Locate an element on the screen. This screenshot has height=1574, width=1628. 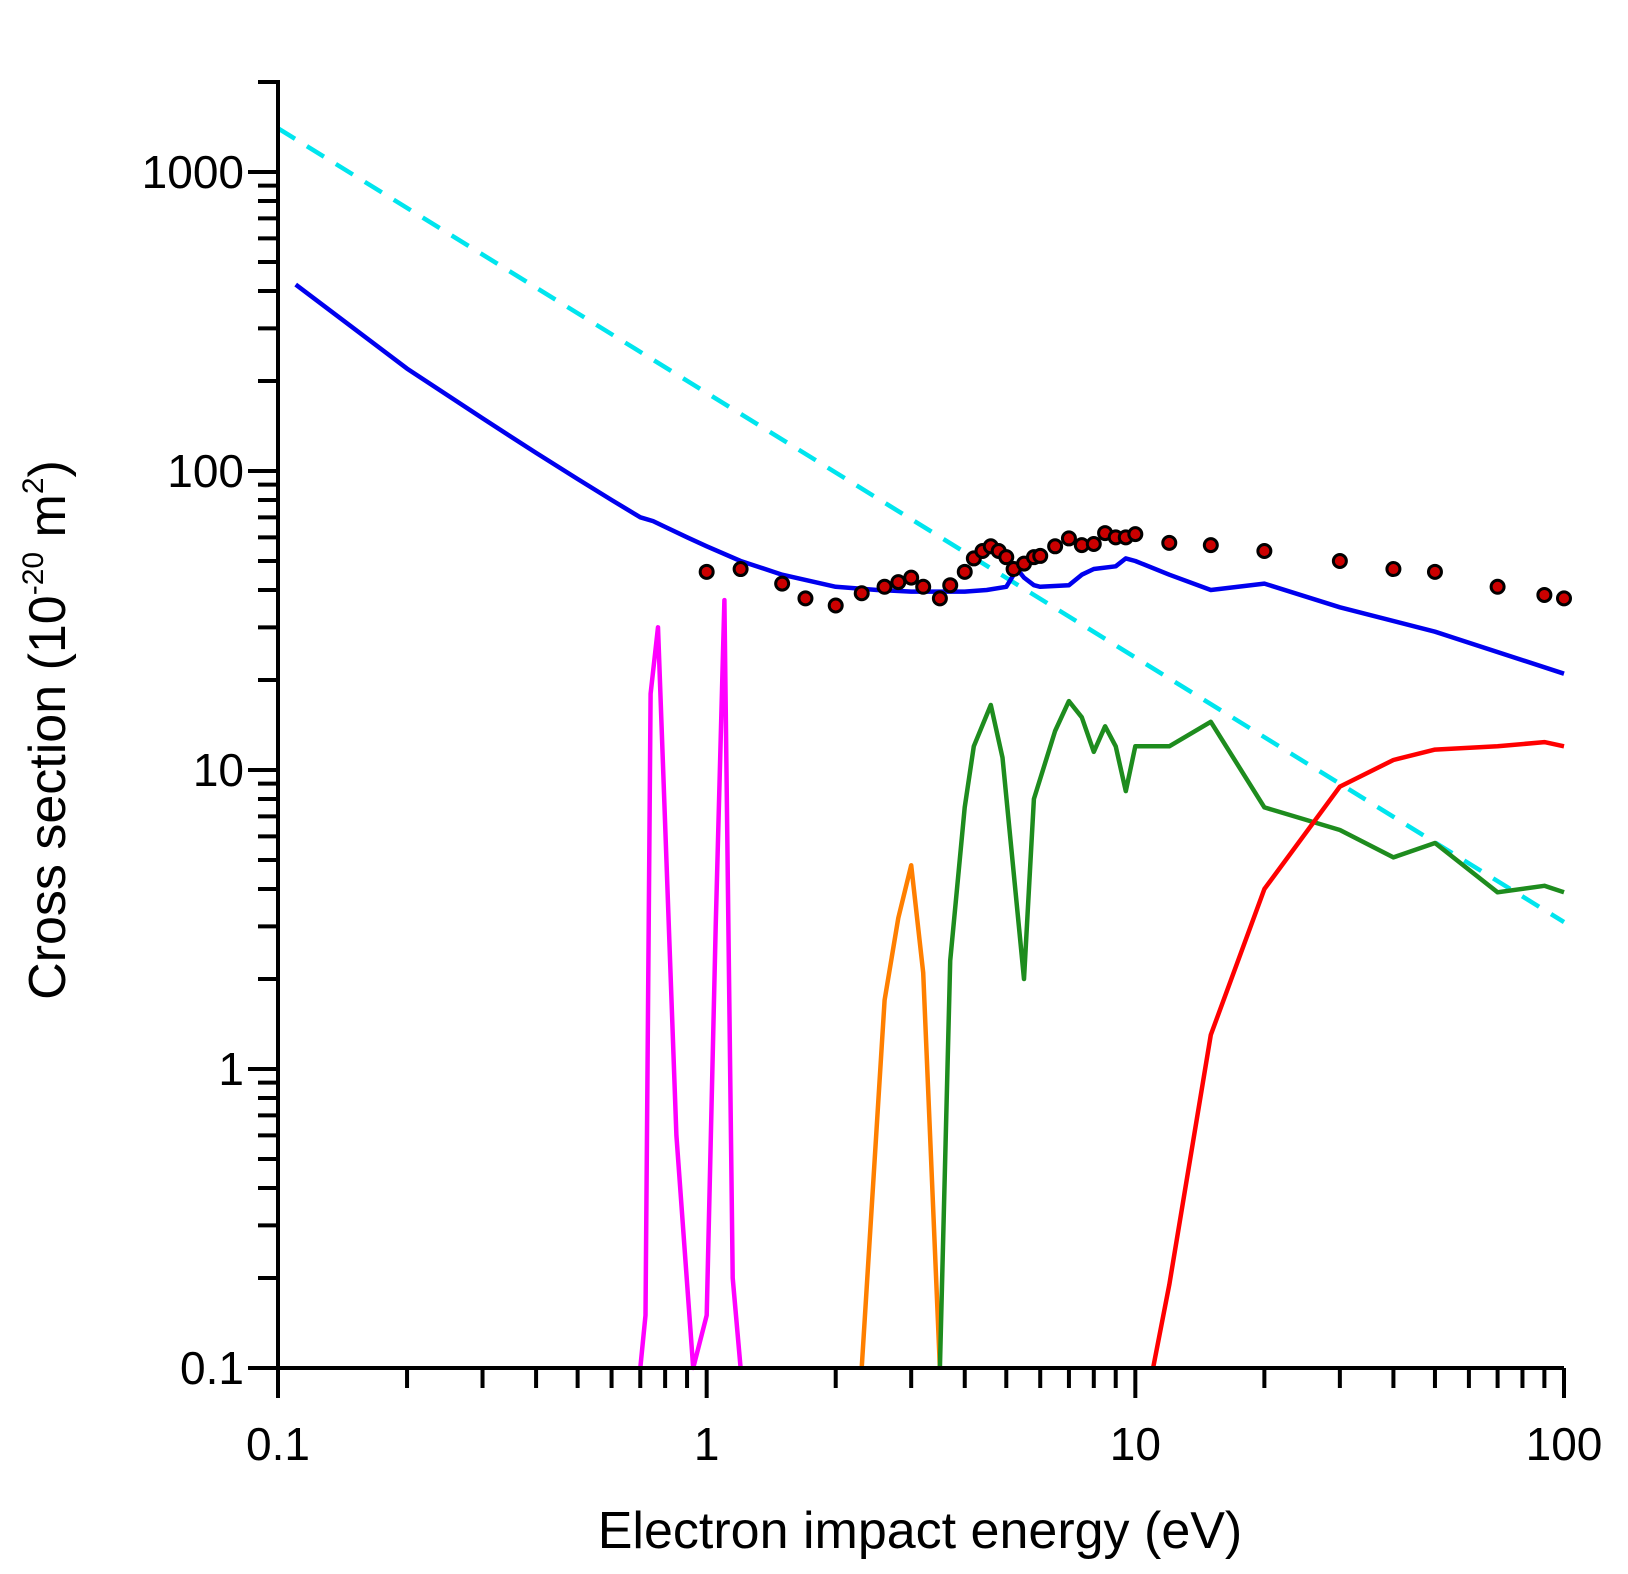
y-tick-label: 1 is located at coordinates (231, 1069).